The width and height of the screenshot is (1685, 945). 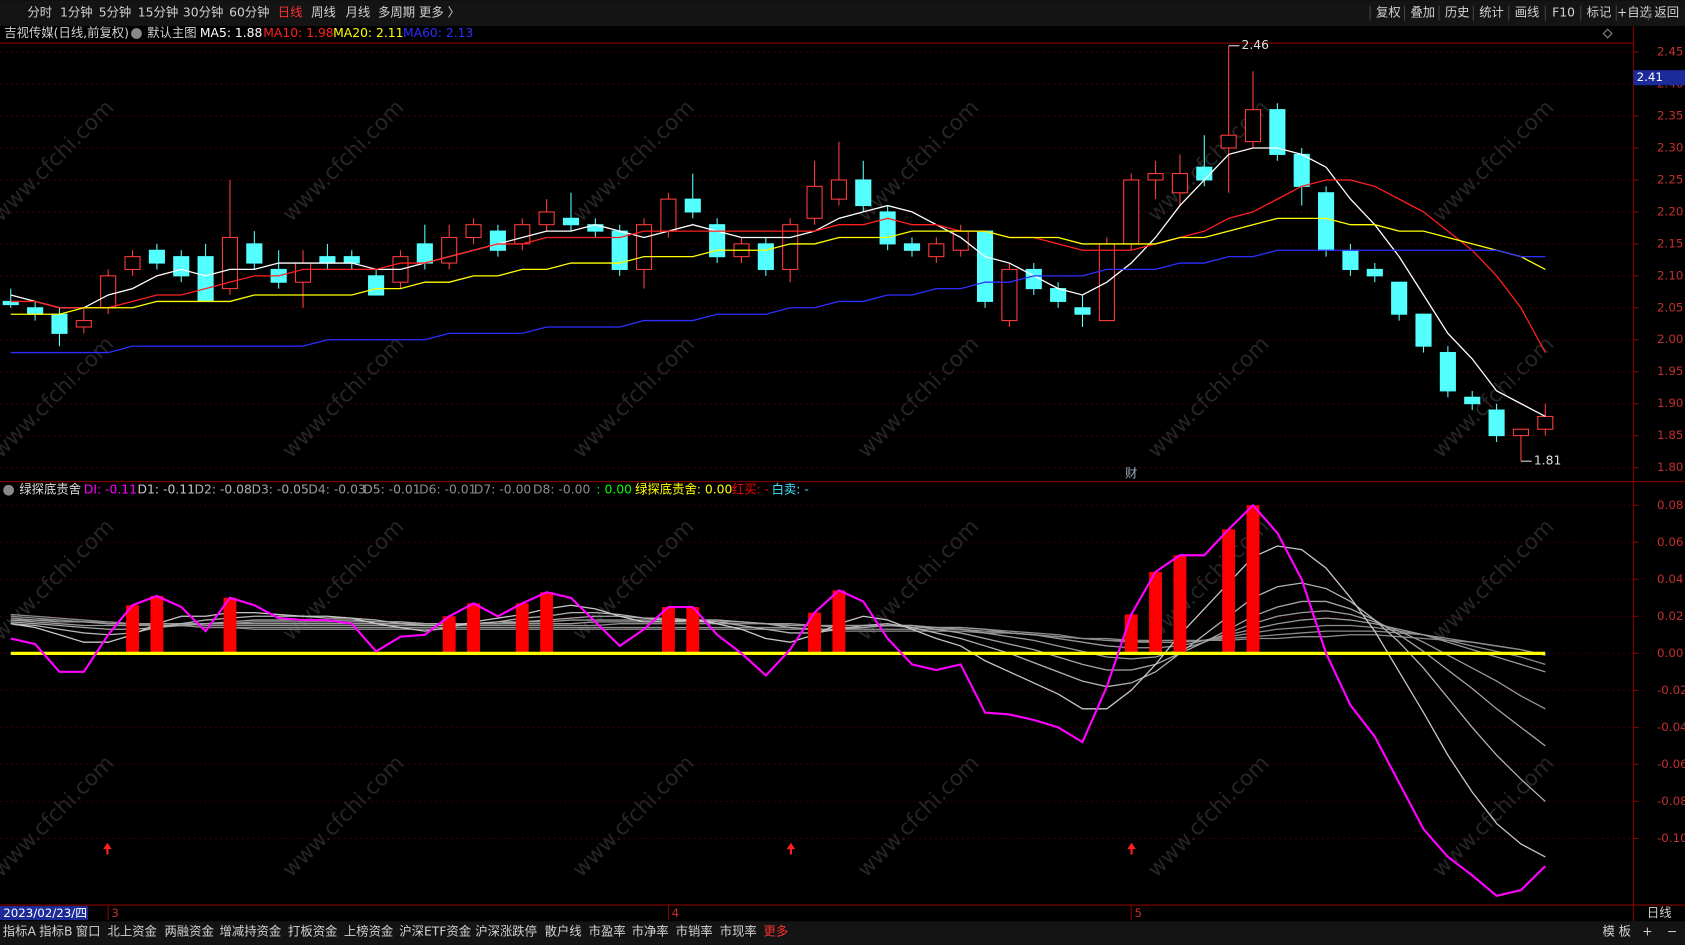 What do you see at coordinates (1422, 13) in the screenshot?
I see `tool-button: 叠加` at bounding box center [1422, 13].